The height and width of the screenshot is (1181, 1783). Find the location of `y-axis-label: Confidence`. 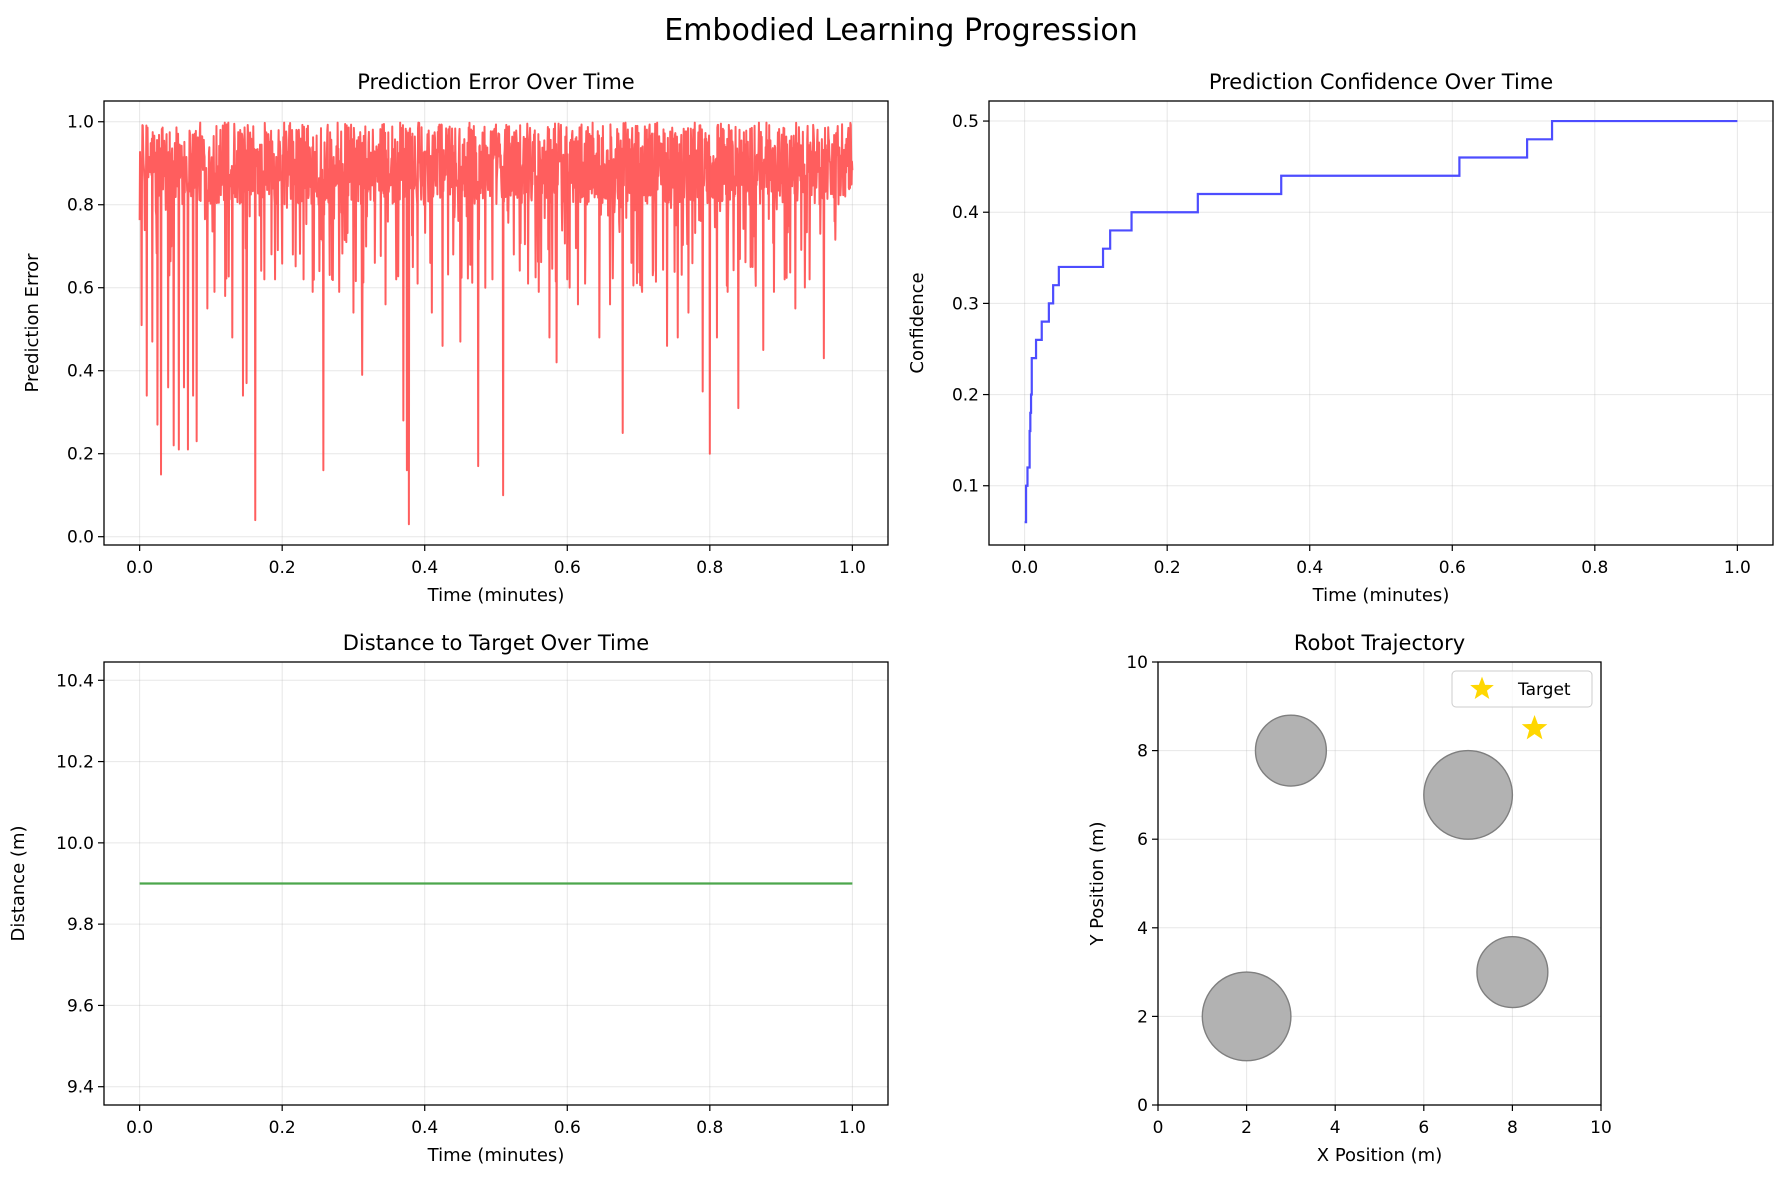

y-axis-label: Confidence is located at coordinates (917, 322).